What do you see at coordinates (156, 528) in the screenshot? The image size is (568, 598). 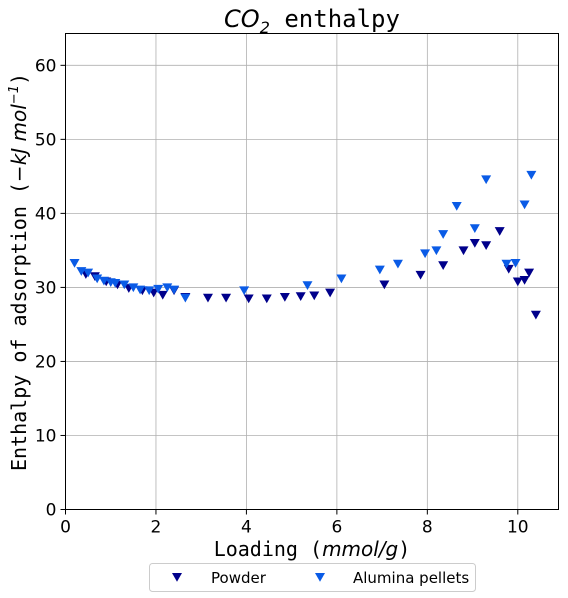 I see `x-tick-label: 2` at bounding box center [156, 528].